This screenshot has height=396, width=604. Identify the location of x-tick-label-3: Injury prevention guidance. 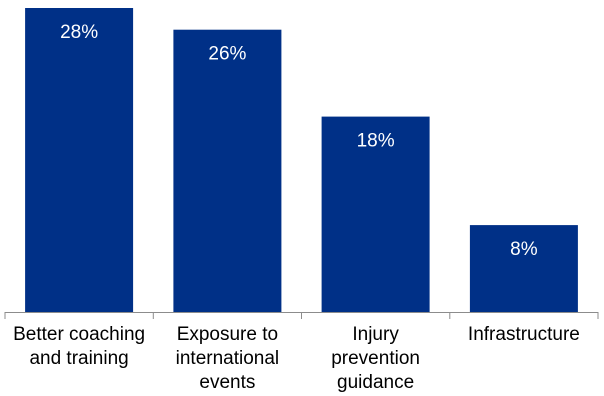
(375, 358).